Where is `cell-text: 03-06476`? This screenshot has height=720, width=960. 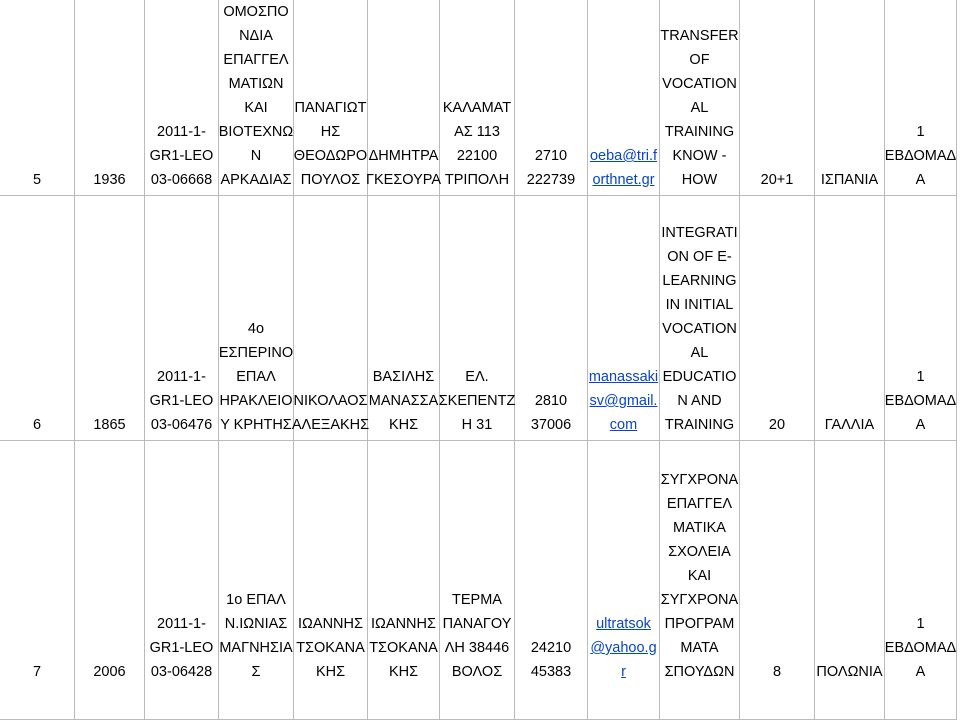 cell-text: 03-06476 is located at coordinates (181, 425).